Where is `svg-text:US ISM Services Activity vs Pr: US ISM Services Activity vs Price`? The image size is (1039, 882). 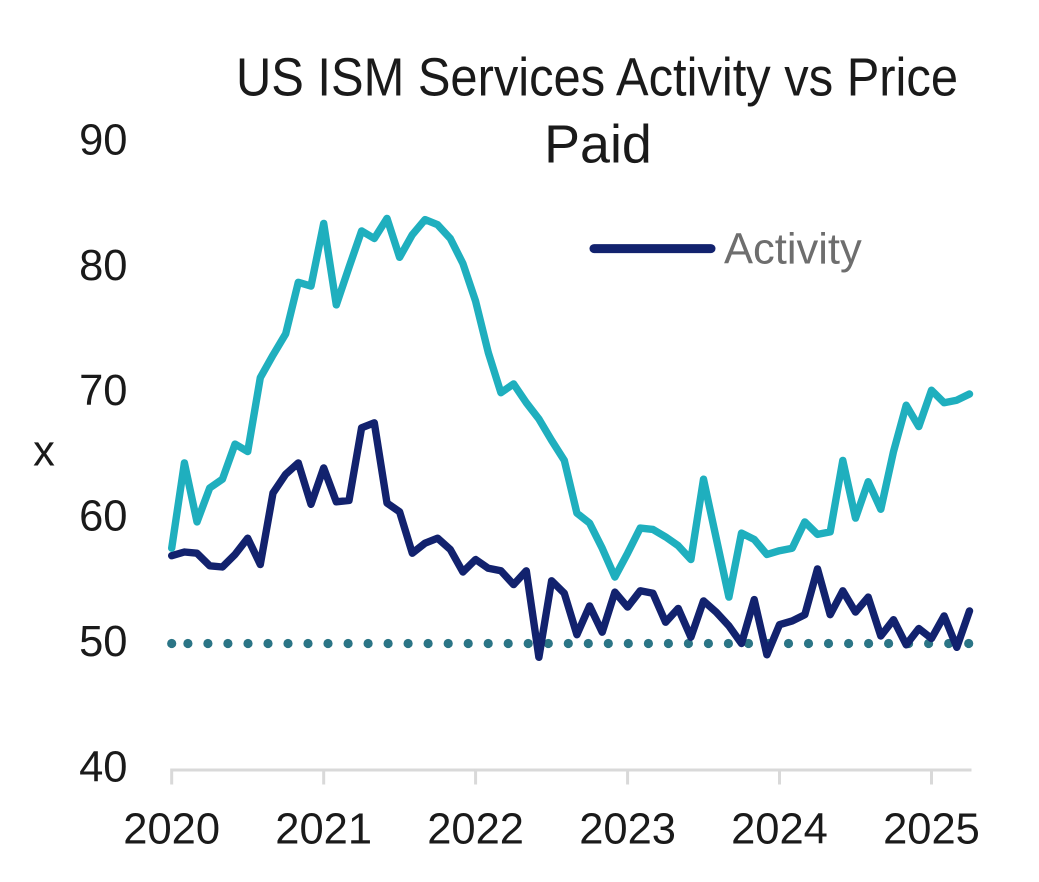
svg-text:US ISM Services Activity vs Pr: US ISM Services Activity vs Price is located at coordinates (597, 78).